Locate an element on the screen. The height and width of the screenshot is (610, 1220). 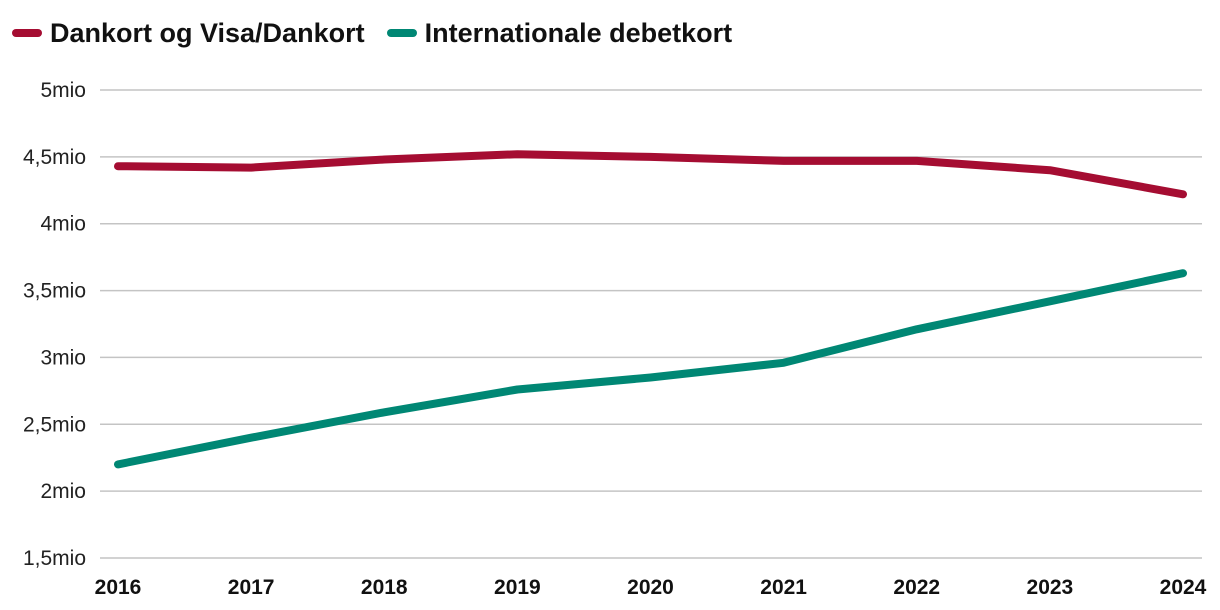
x-tick-label: 2018 is located at coordinates (384, 587).